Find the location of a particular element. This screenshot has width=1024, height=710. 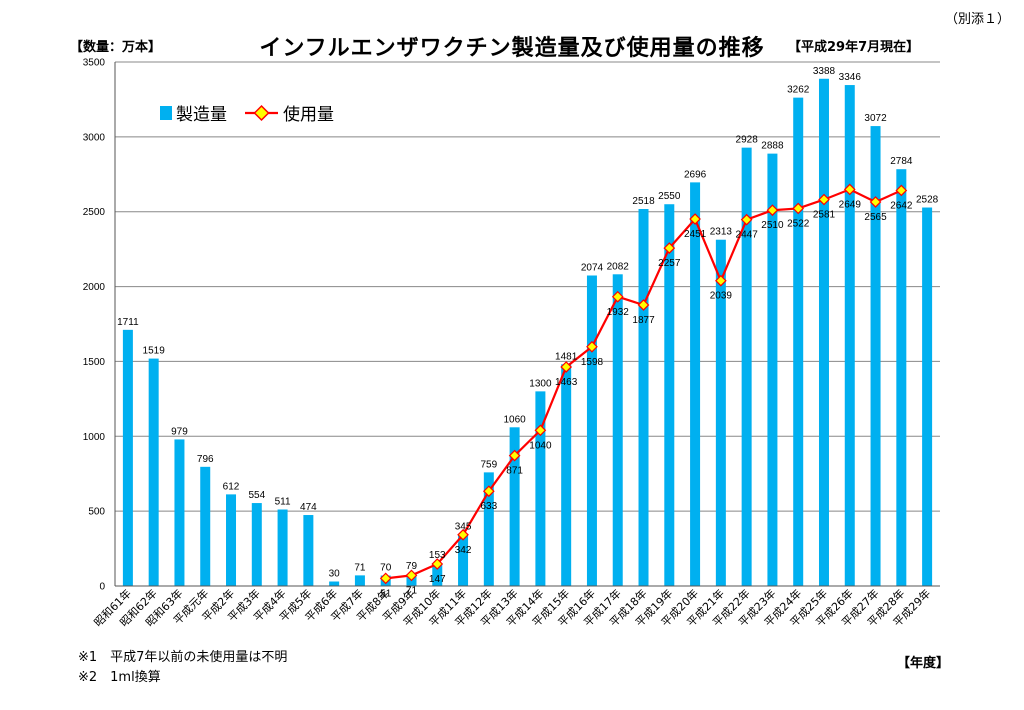

usage-value-label: 2522 is located at coordinates (798, 223).